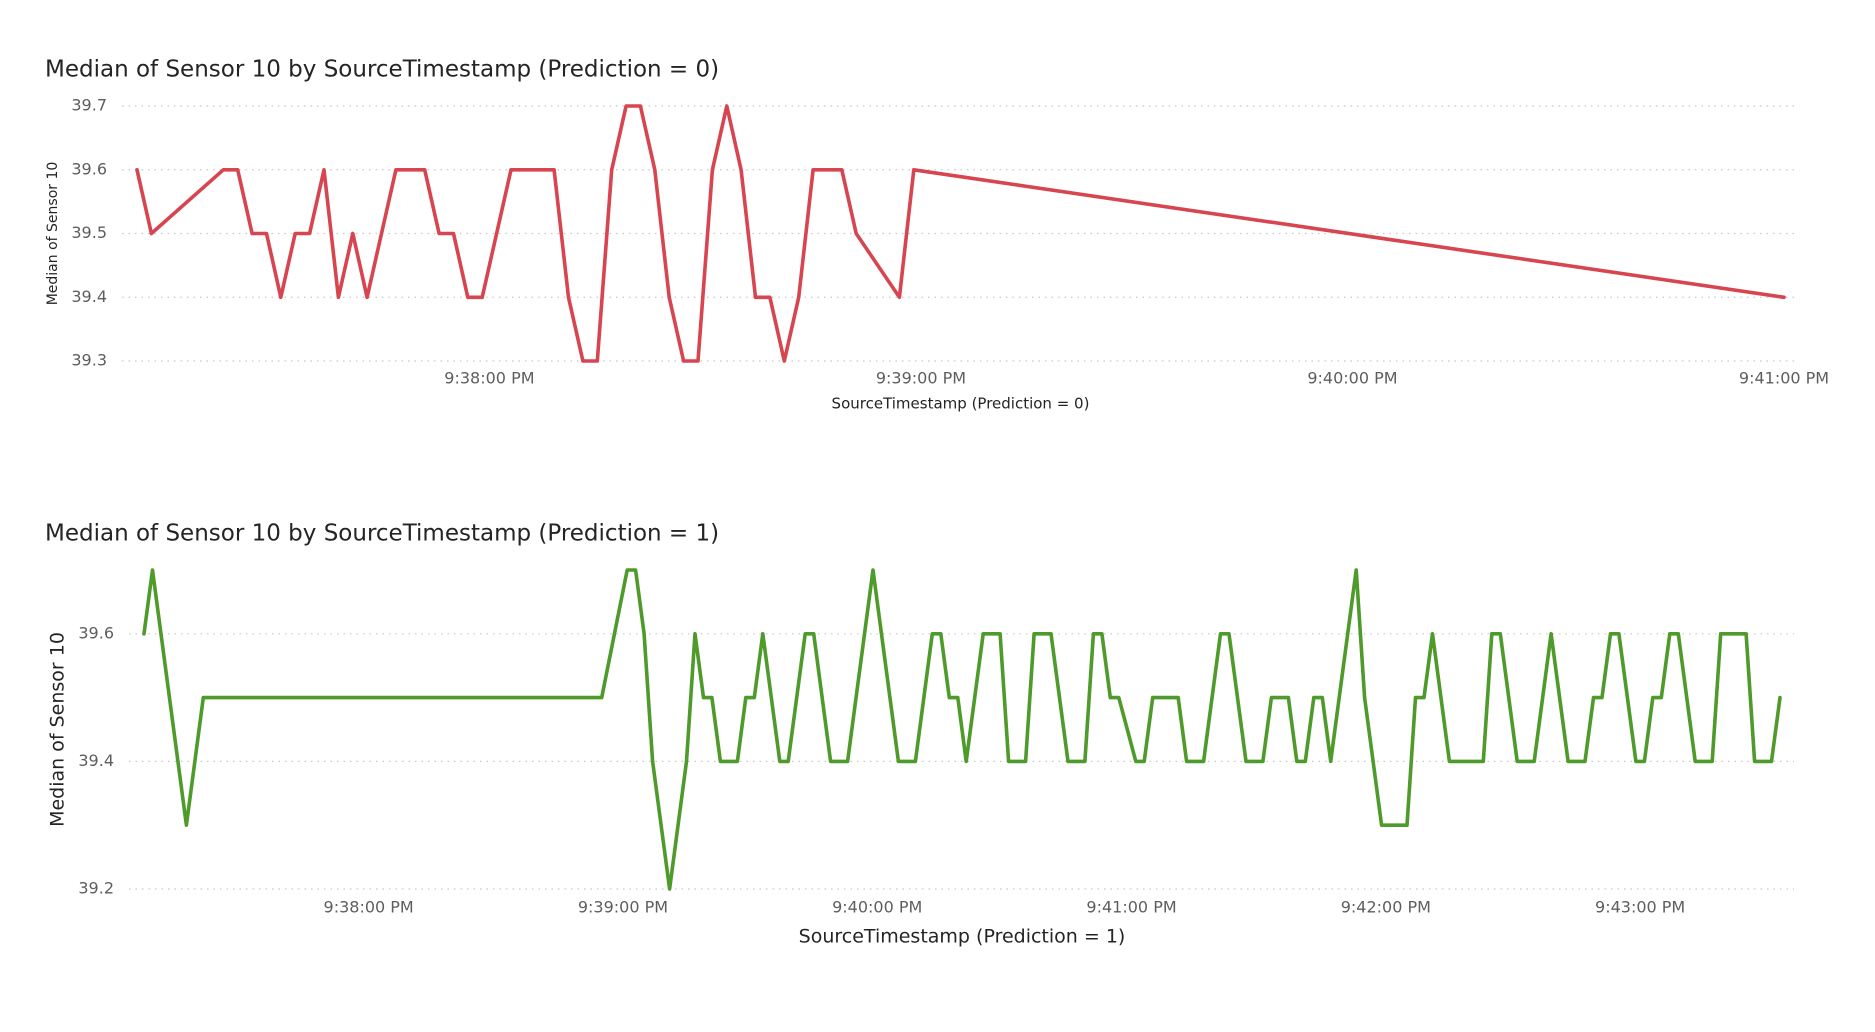 Image resolution: width=1875 pixels, height=1032 pixels. Describe the element at coordinates (96, 888) in the screenshot. I see `y-tick-label: 39.2` at that location.